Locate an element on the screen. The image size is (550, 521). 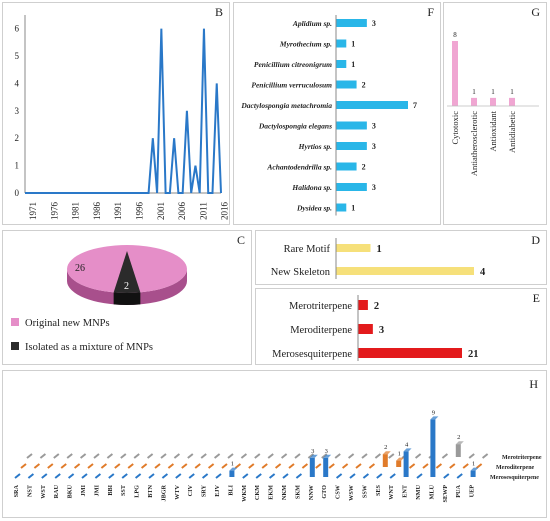
x-tick-label: 1991 is located at coordinates (118, 211).